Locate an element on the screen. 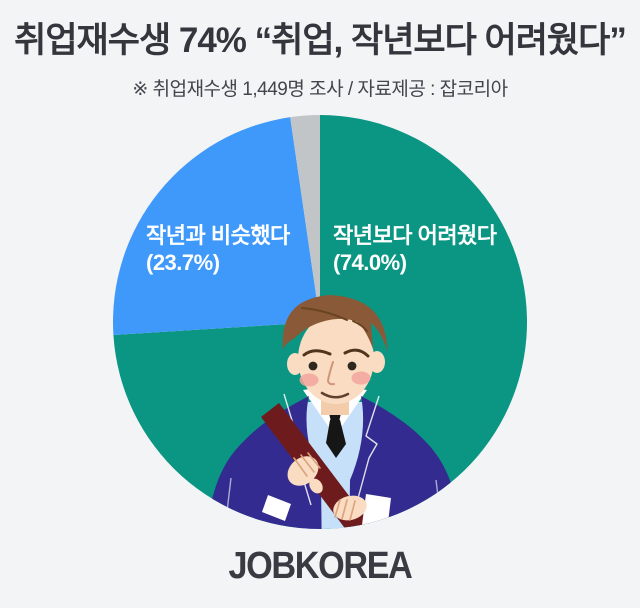 The height and width of the screenshot is (608, 640). right-eye is located at coordinates (352, 366).